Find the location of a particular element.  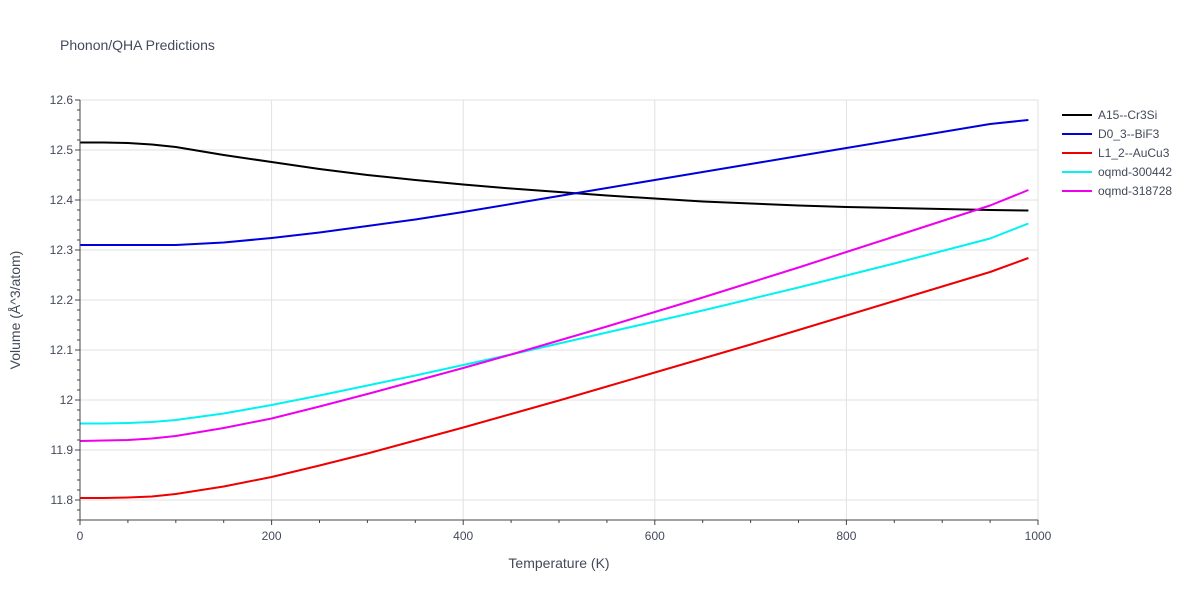

legend-item: oqmd-318728 is located at coordinates (1117, 191).